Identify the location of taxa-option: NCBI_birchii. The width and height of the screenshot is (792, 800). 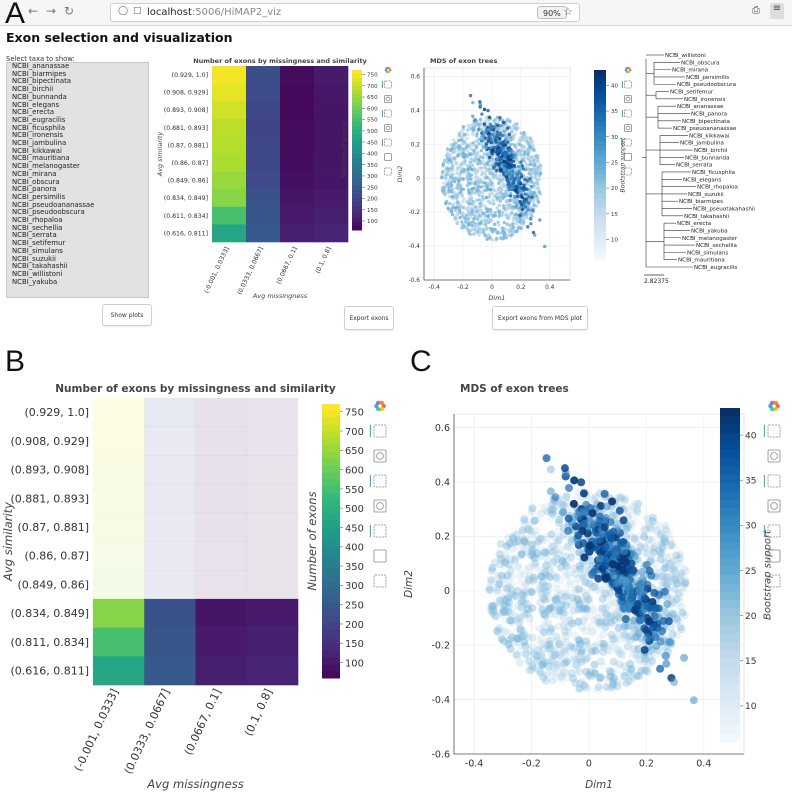
(33, 89).